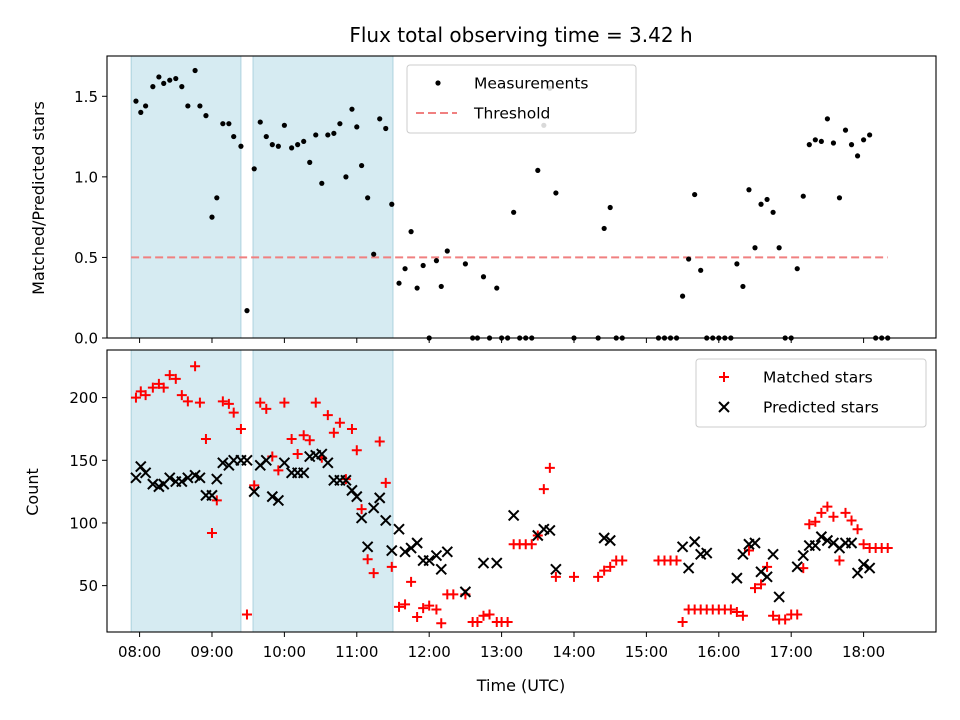 Image resolution: width=960 pixels, height=720 pixels. Describe the element at coordinates (83, 398) in the screenshot. I see `y-tick-label: 200` at that location.